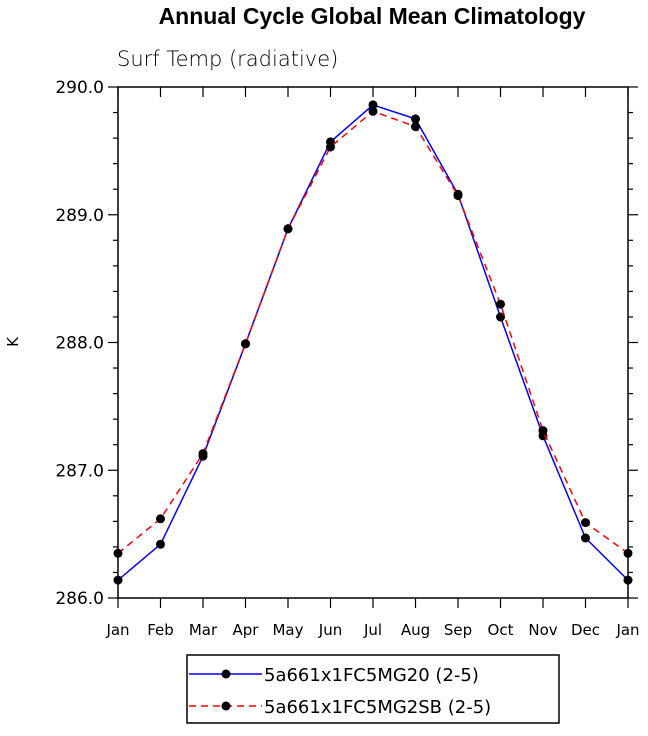  I want to click on legend-label-series-2: 5a661x1FC5MG2SB (2-5), so click(377, 707).